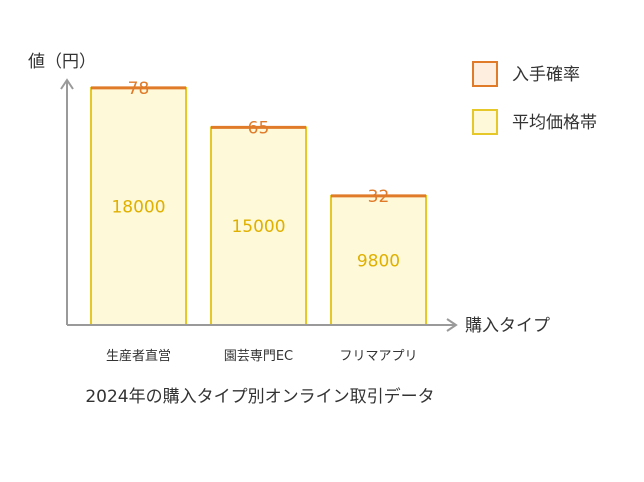 This screenshot has width=644, height=482. What do you see at coordinates (62, 62) in the screenshot?
I see `y-axis-label: 値（円）` at bounding box center [62, 62].